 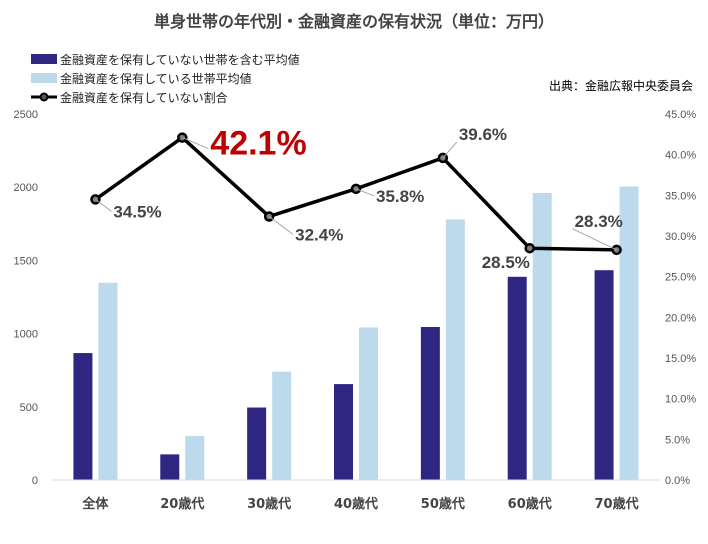 What do you see at coordinates (506, 262) in the screenshot?
I see `data-label: 28.5%` at bounding box center [506, 262].